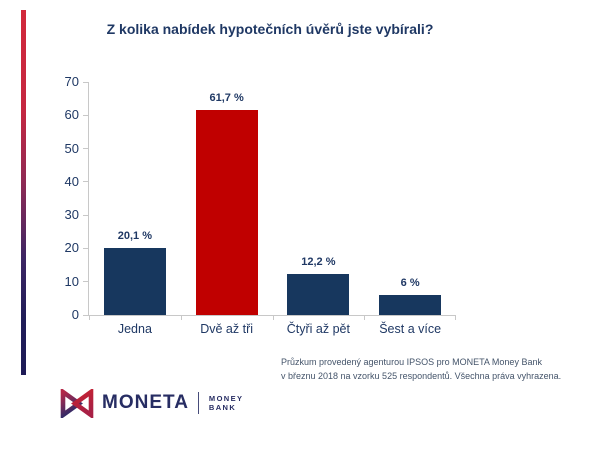 This screenshot has width=600, height=450. Describe the element at coordinates (134, 236) in the screenshot. I see `bar-value-label: 20,1 %` at that location.